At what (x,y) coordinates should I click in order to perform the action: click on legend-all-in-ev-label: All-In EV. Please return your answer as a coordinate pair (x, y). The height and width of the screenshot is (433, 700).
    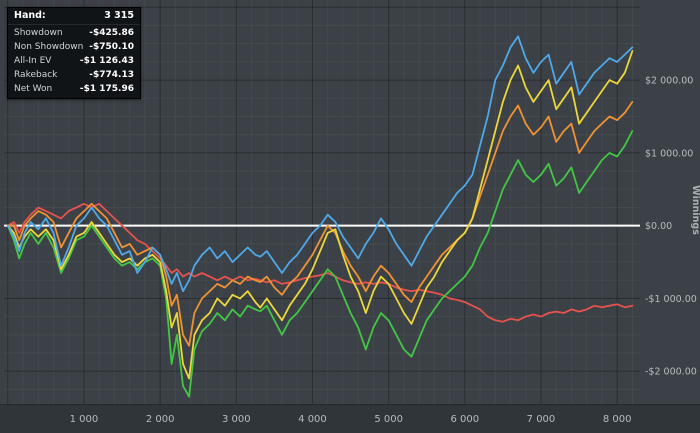
    Looking at the image, I should click on (33, 61).